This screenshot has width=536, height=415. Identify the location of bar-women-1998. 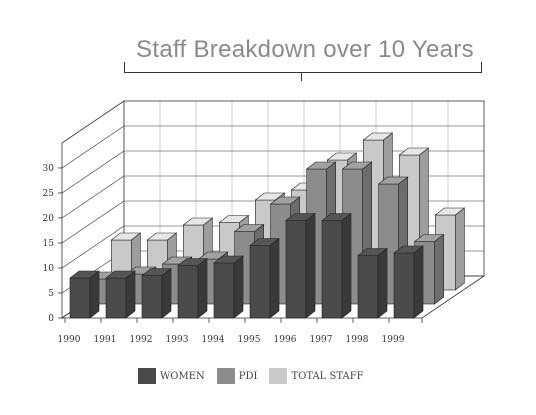
(368, 287).